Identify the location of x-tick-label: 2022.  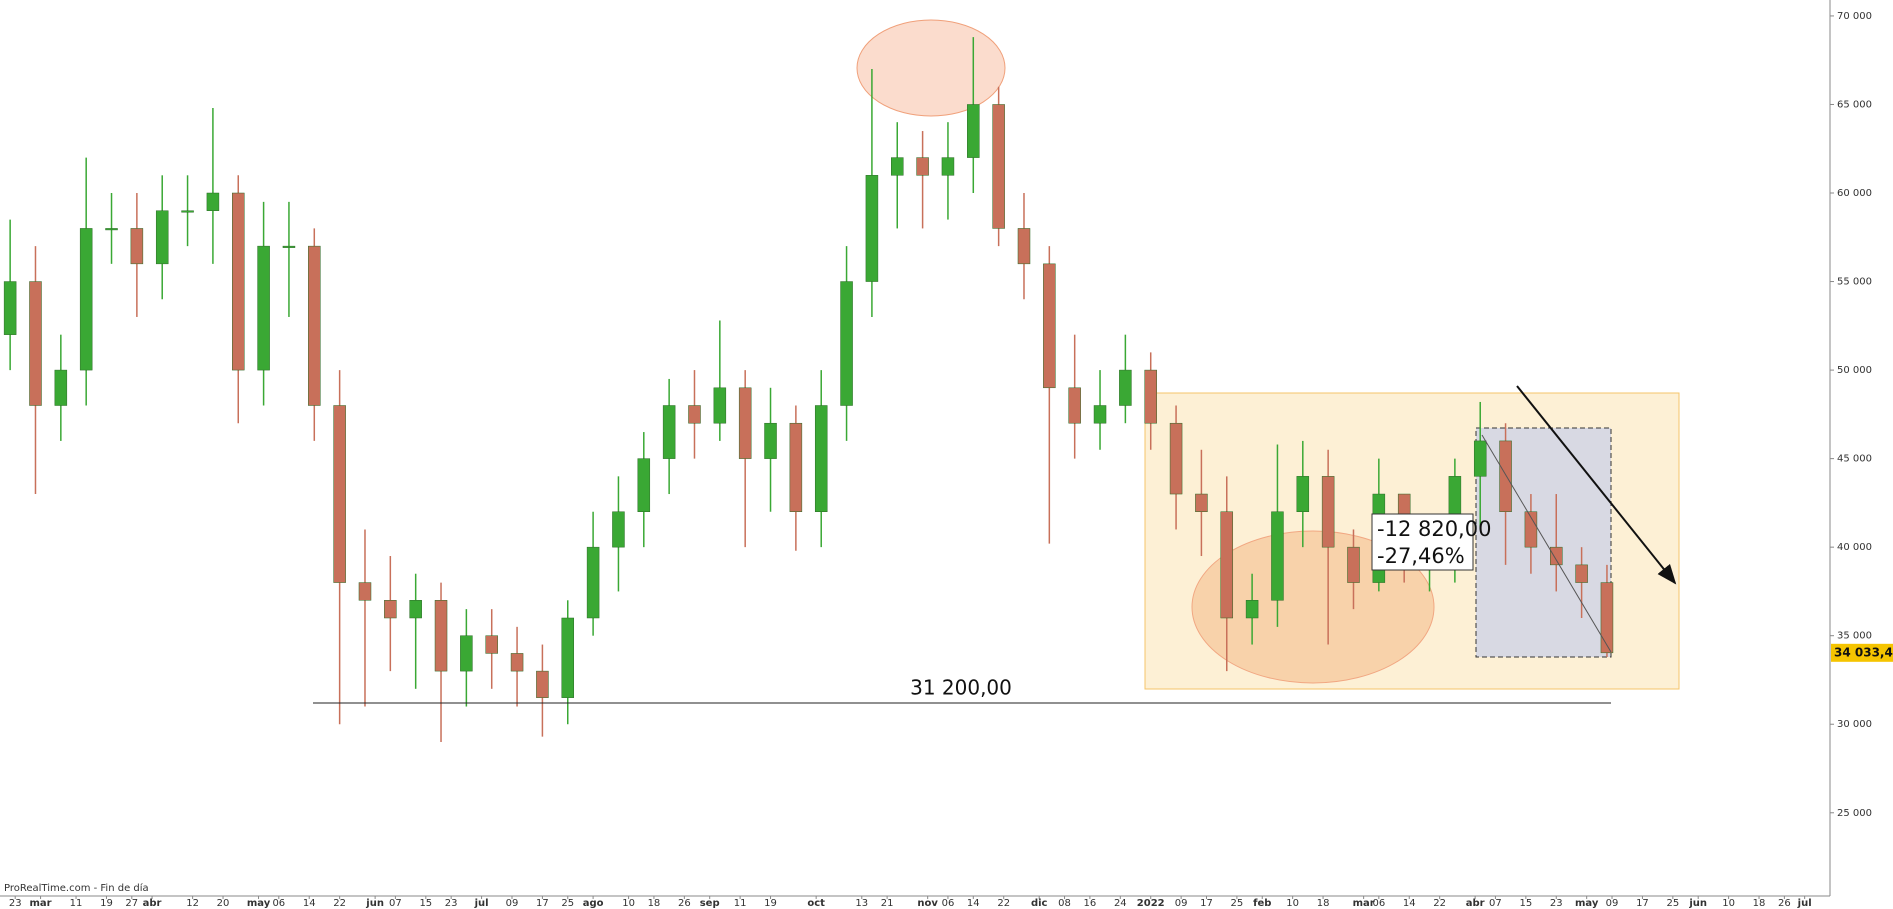
(1151, 903).